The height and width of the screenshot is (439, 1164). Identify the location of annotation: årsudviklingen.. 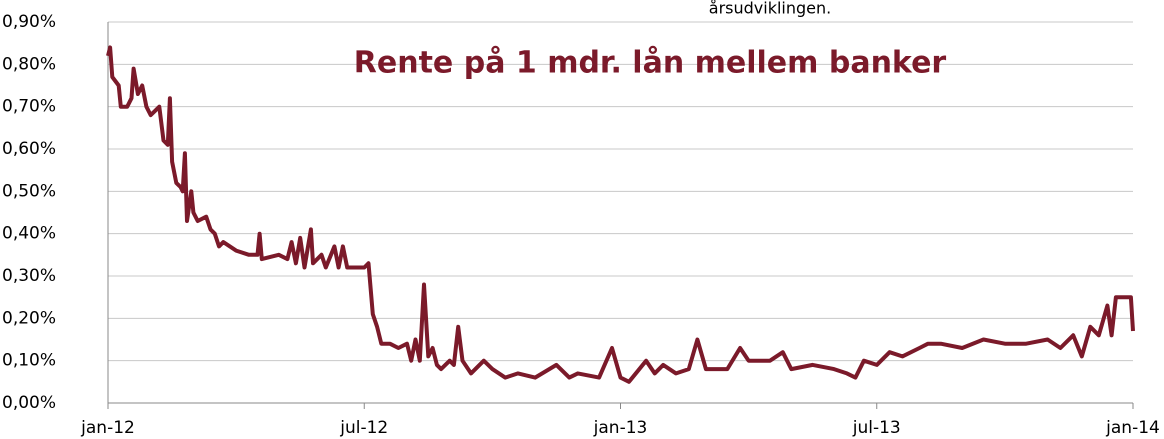
(770, 9).